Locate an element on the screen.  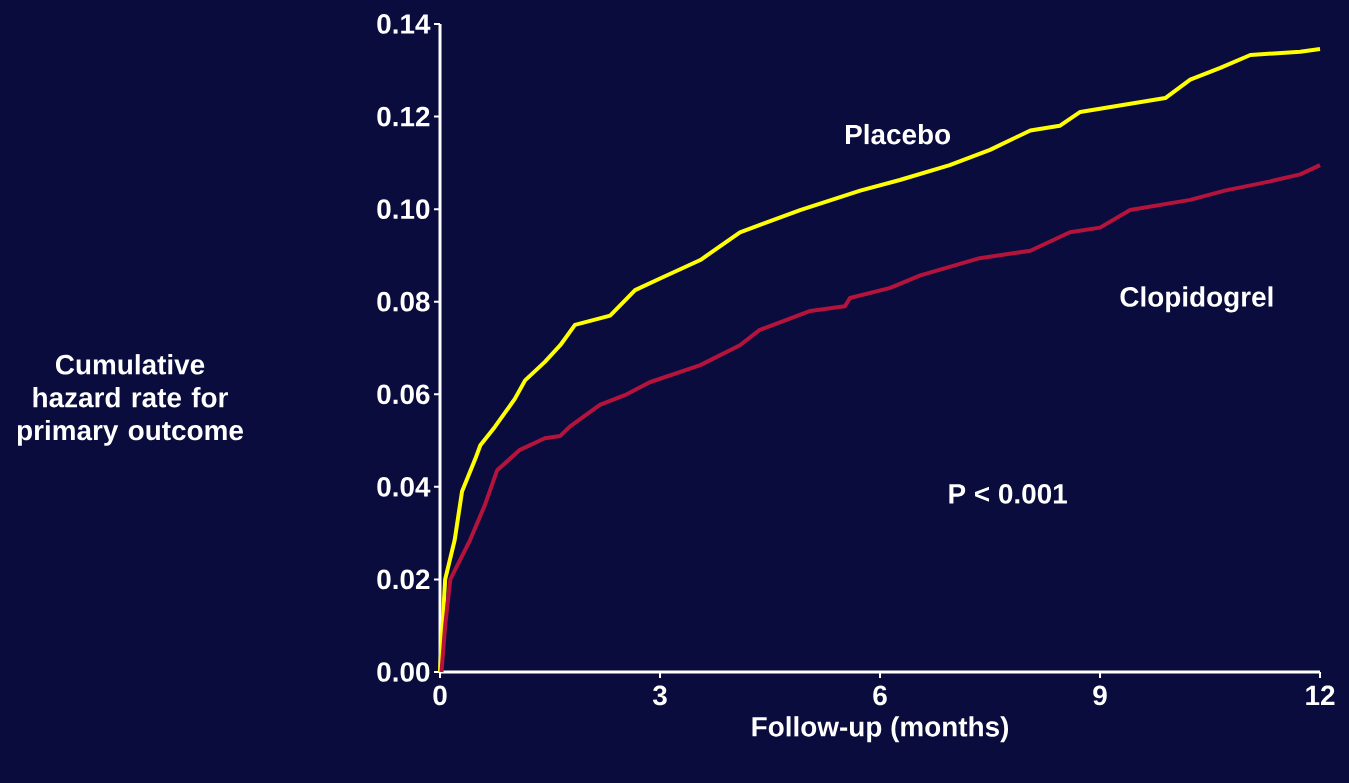
x-tick-label: 12 is located at coordinates (1320, 695).